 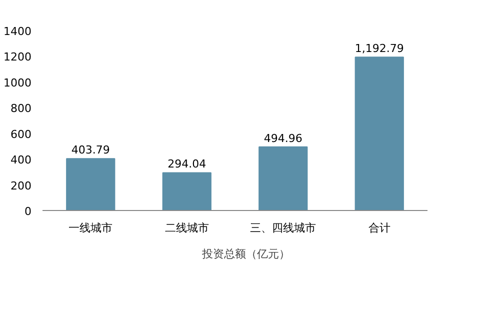 I want to click on x-tick-label: 一线城市, so click(x=90, y=228).